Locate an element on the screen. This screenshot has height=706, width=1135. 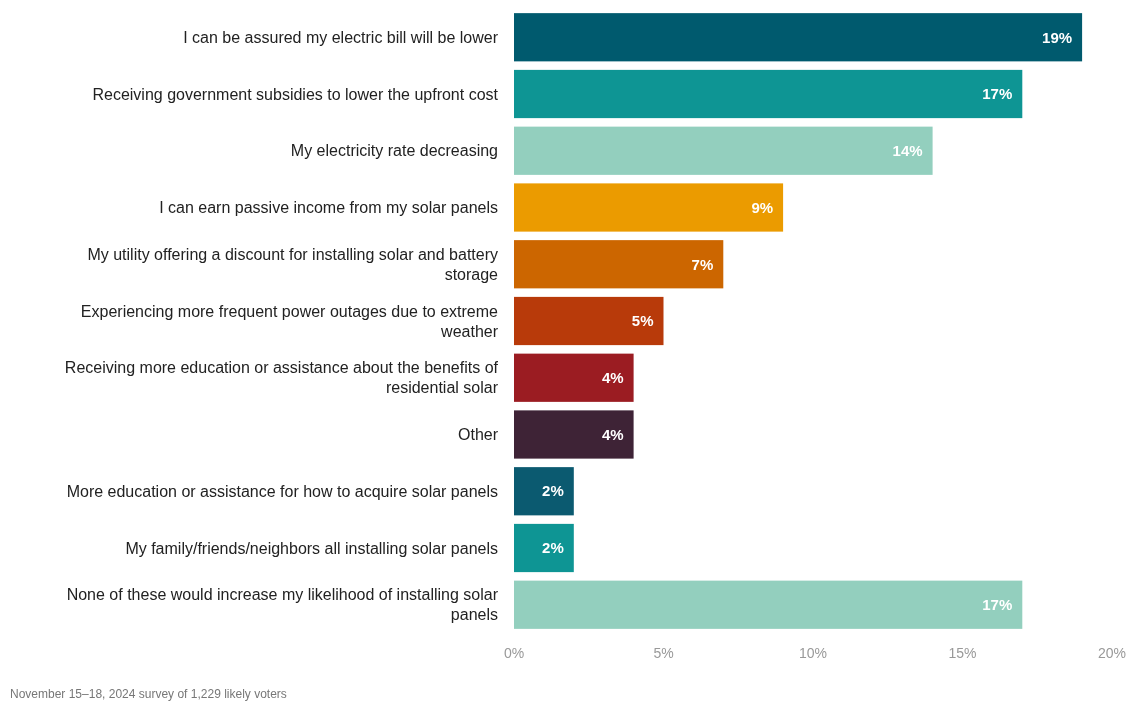
y-tick-label: My family/friends/neighbors all installing solar panels is located at coordinates (311, 548).